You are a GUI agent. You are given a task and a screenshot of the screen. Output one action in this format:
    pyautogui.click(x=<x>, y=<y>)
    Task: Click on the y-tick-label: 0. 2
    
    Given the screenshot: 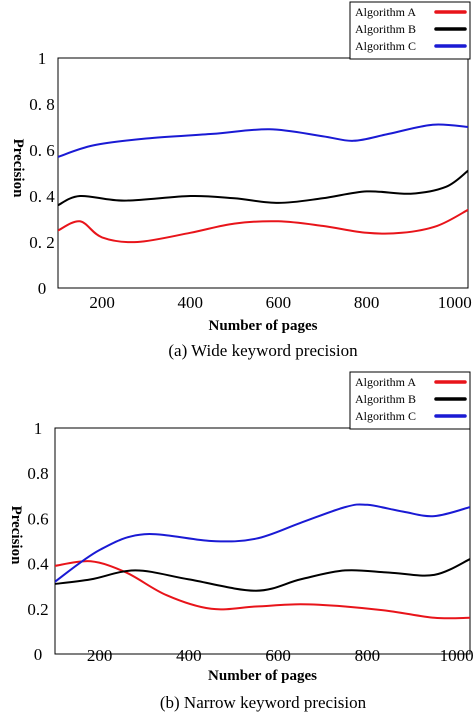 What is the action you would take?
    pyautogui.click(x=42, y=242)
    